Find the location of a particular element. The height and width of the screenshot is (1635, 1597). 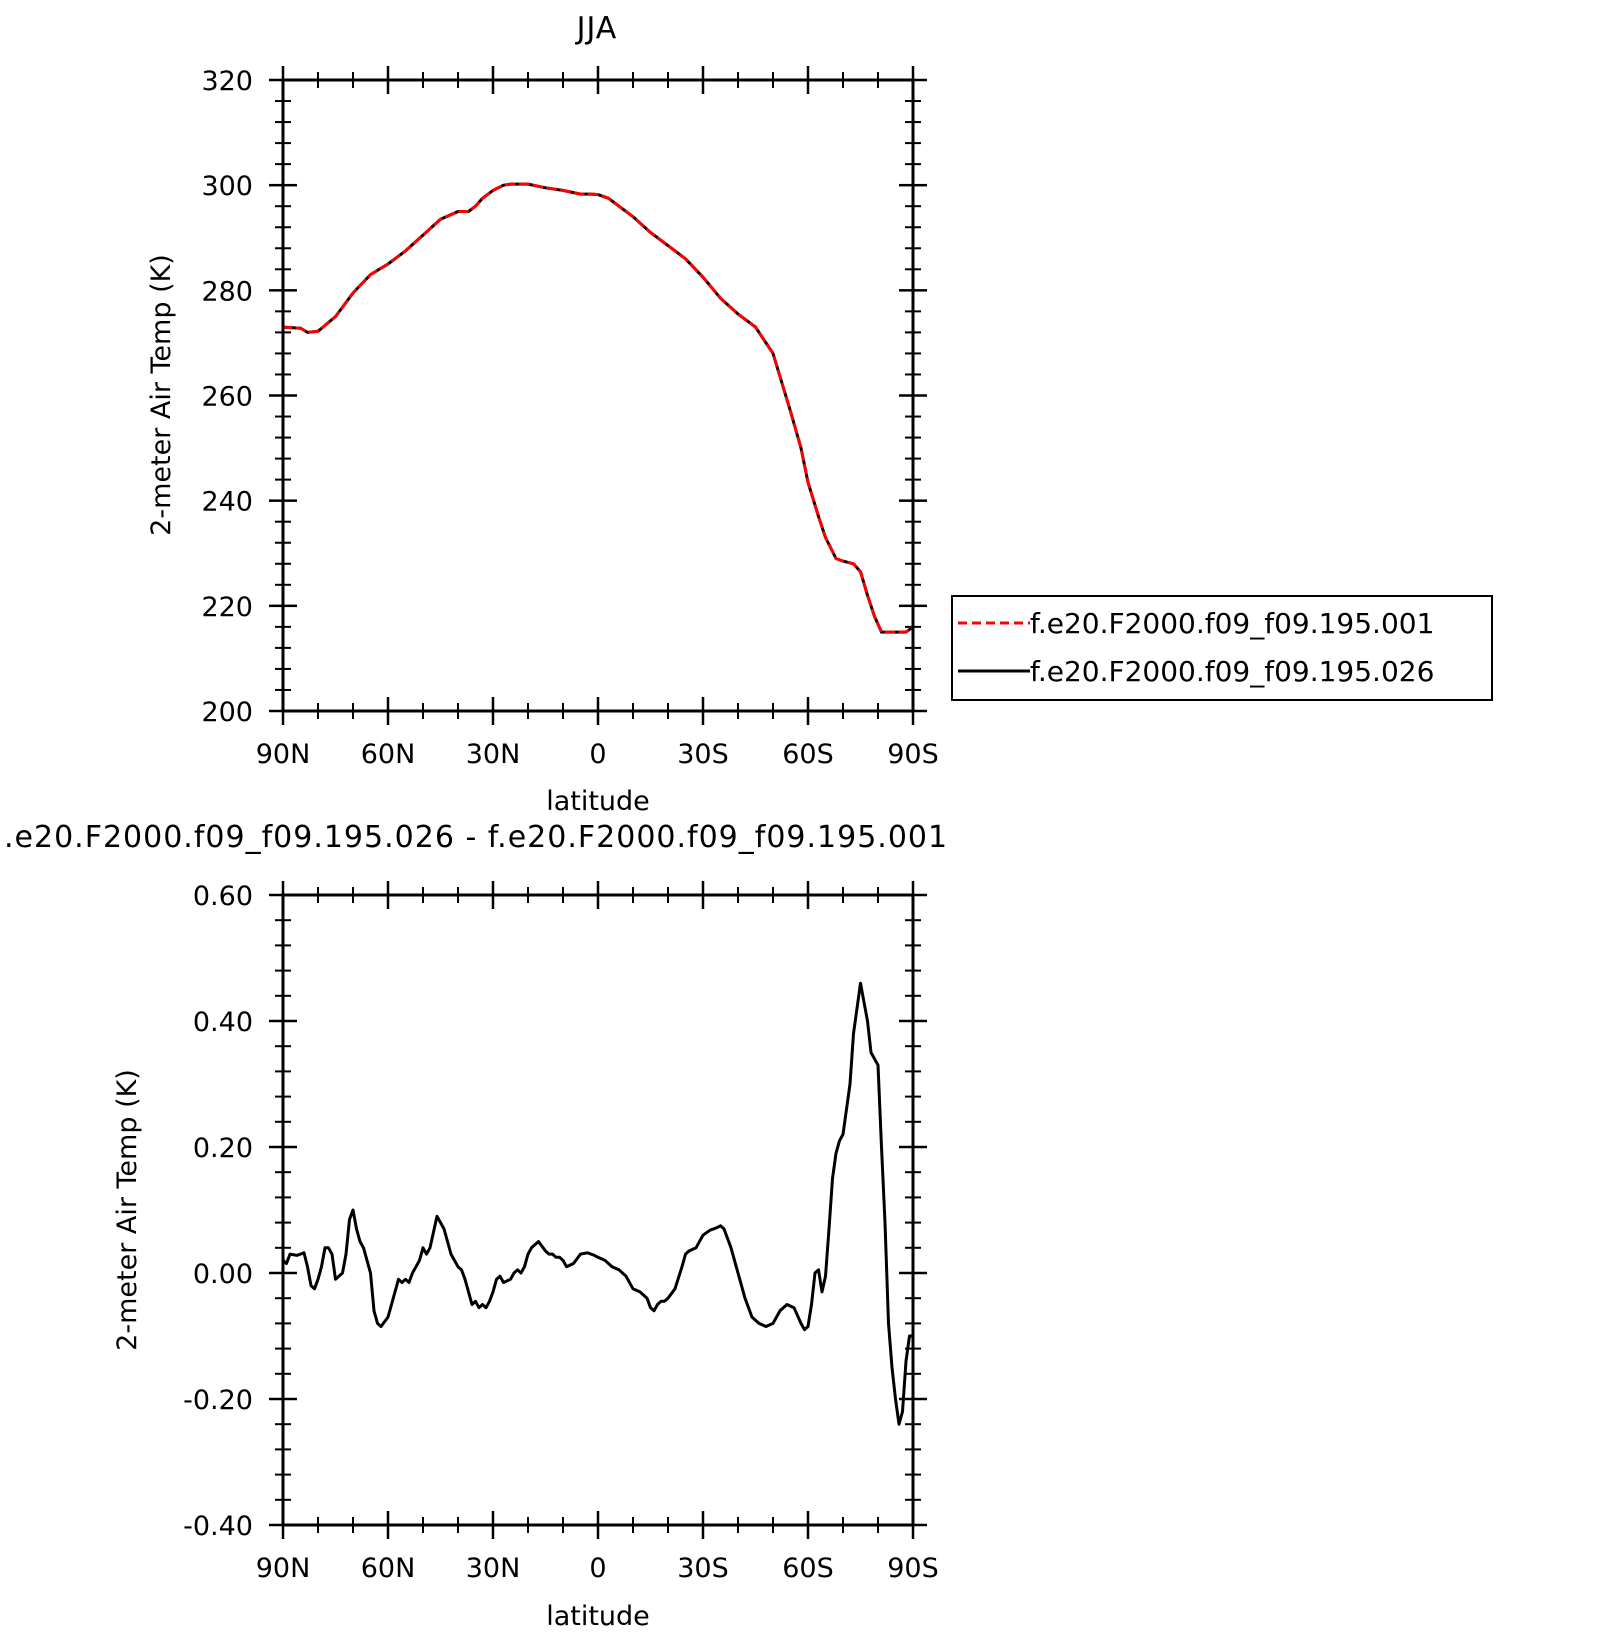

legend-label-001: f.e20.F2000.f09_f09.195.001 is located at coordinates (1232, 623).